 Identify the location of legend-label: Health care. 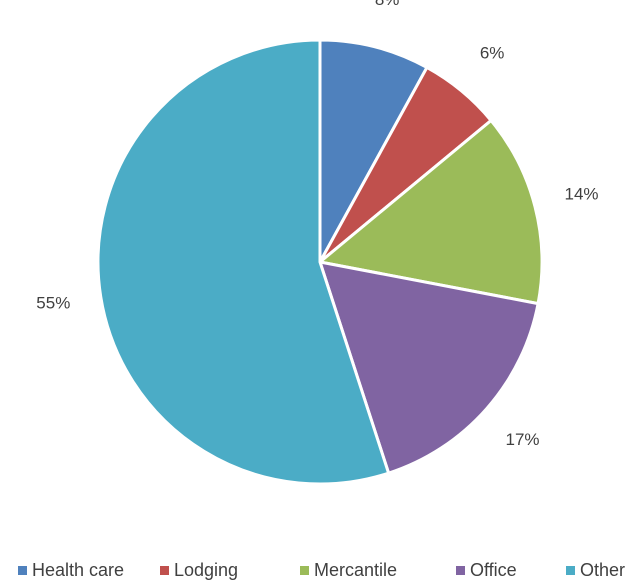
(78, 570).